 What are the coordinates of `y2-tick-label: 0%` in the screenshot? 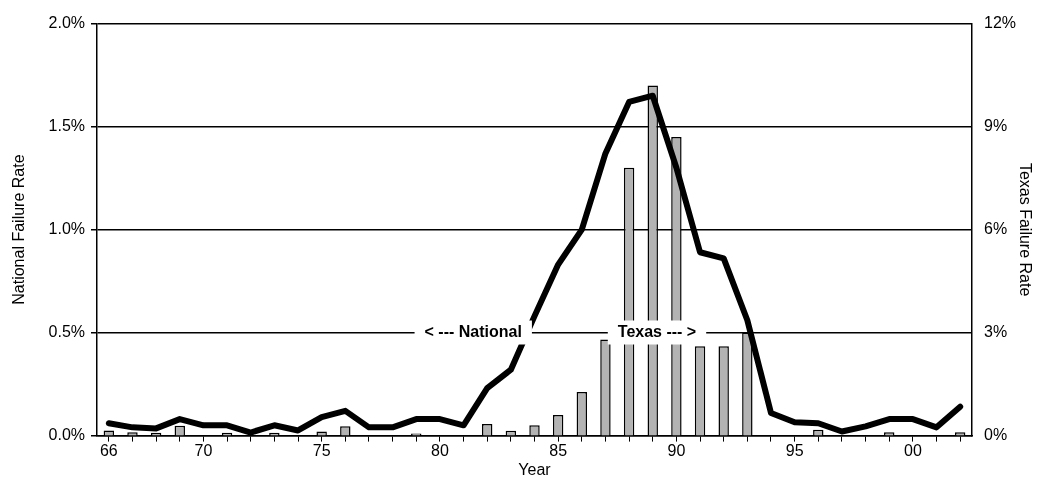 It's located at (996, 435).